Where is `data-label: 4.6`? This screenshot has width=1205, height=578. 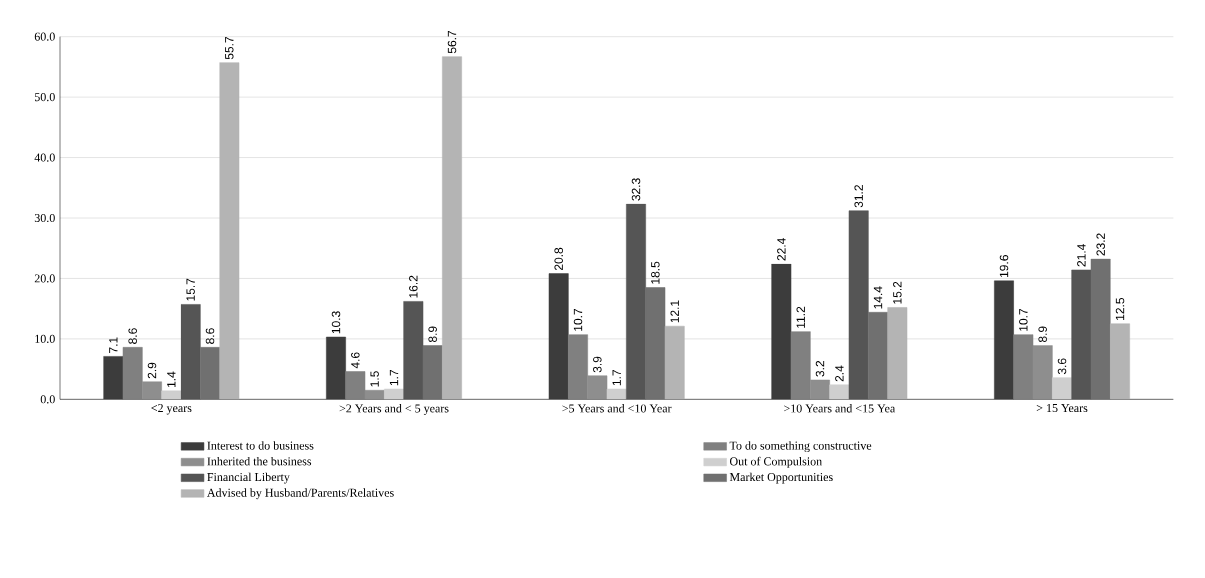
data-label: 4.6 is located at coordinates (355, 360).